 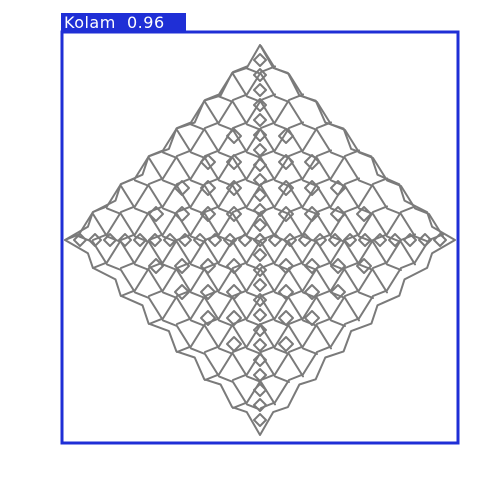 I want to click on detection-label-background, so click(x=123, y=23).